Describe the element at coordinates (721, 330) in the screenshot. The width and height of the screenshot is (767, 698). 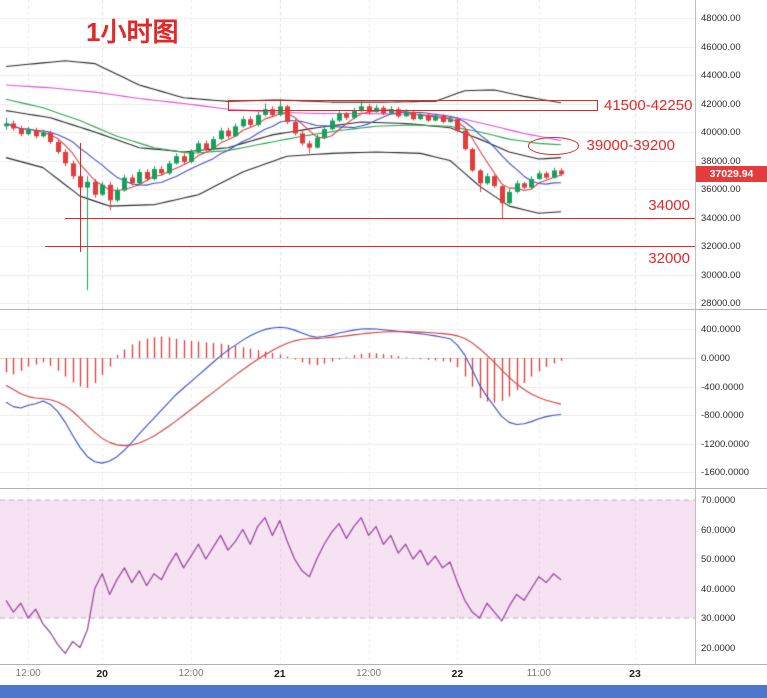
I see `macd-axis-label: 400.0000` at that location.